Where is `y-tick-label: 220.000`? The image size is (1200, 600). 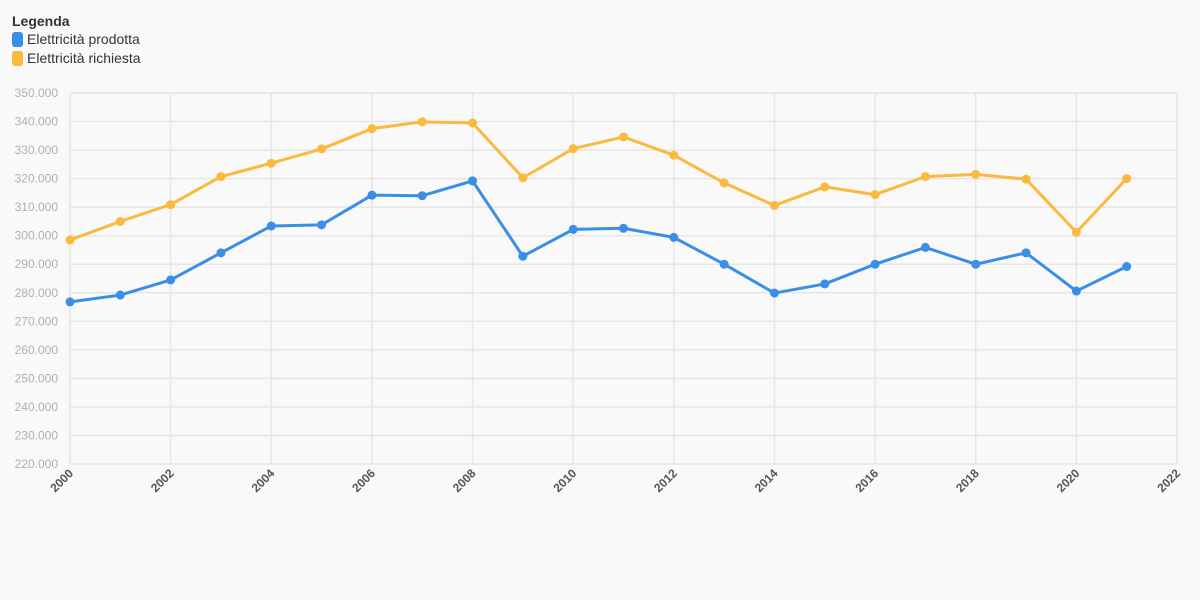 y-tick-label: 220.000 is located at coordinates (37, 464).